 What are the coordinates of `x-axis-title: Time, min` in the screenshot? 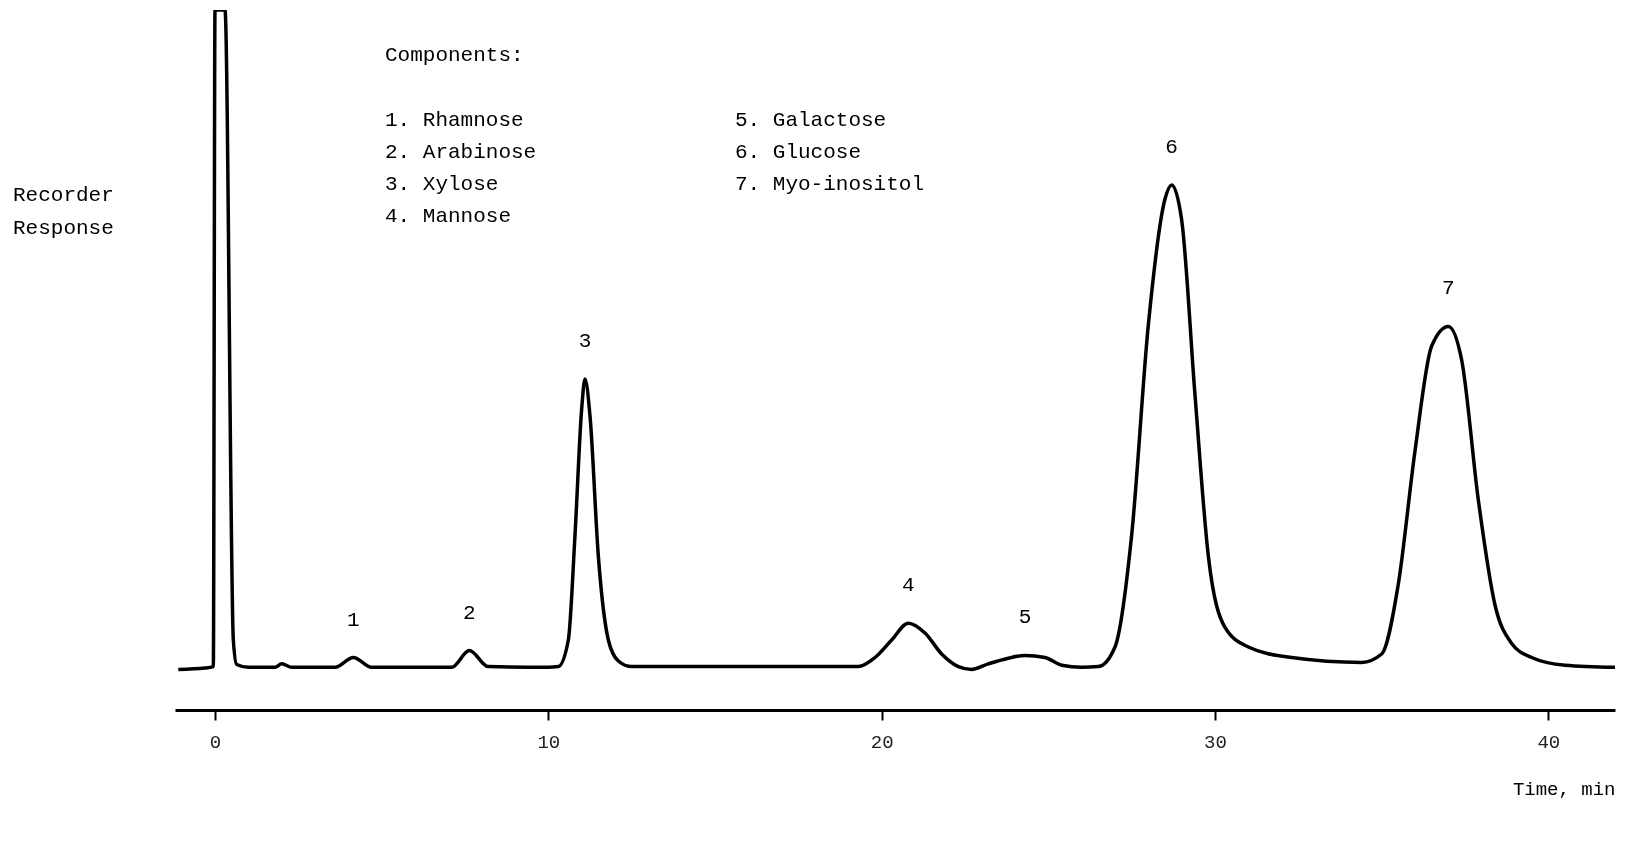 It's located at (1564, 789).